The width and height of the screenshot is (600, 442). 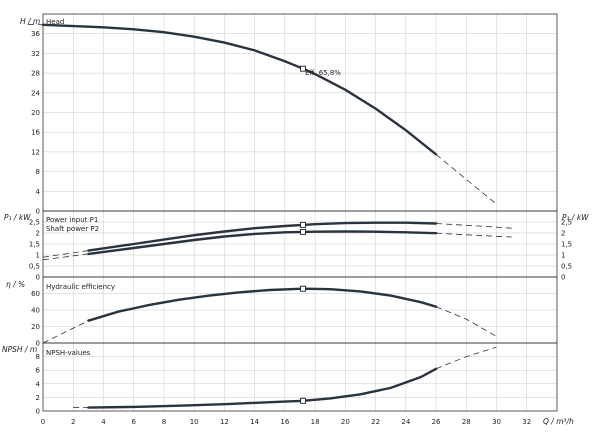 What do you see at coordinates (35, 74) in the screenshot?
I see `y-tick-label: 28` at bounding box center [35, 74].